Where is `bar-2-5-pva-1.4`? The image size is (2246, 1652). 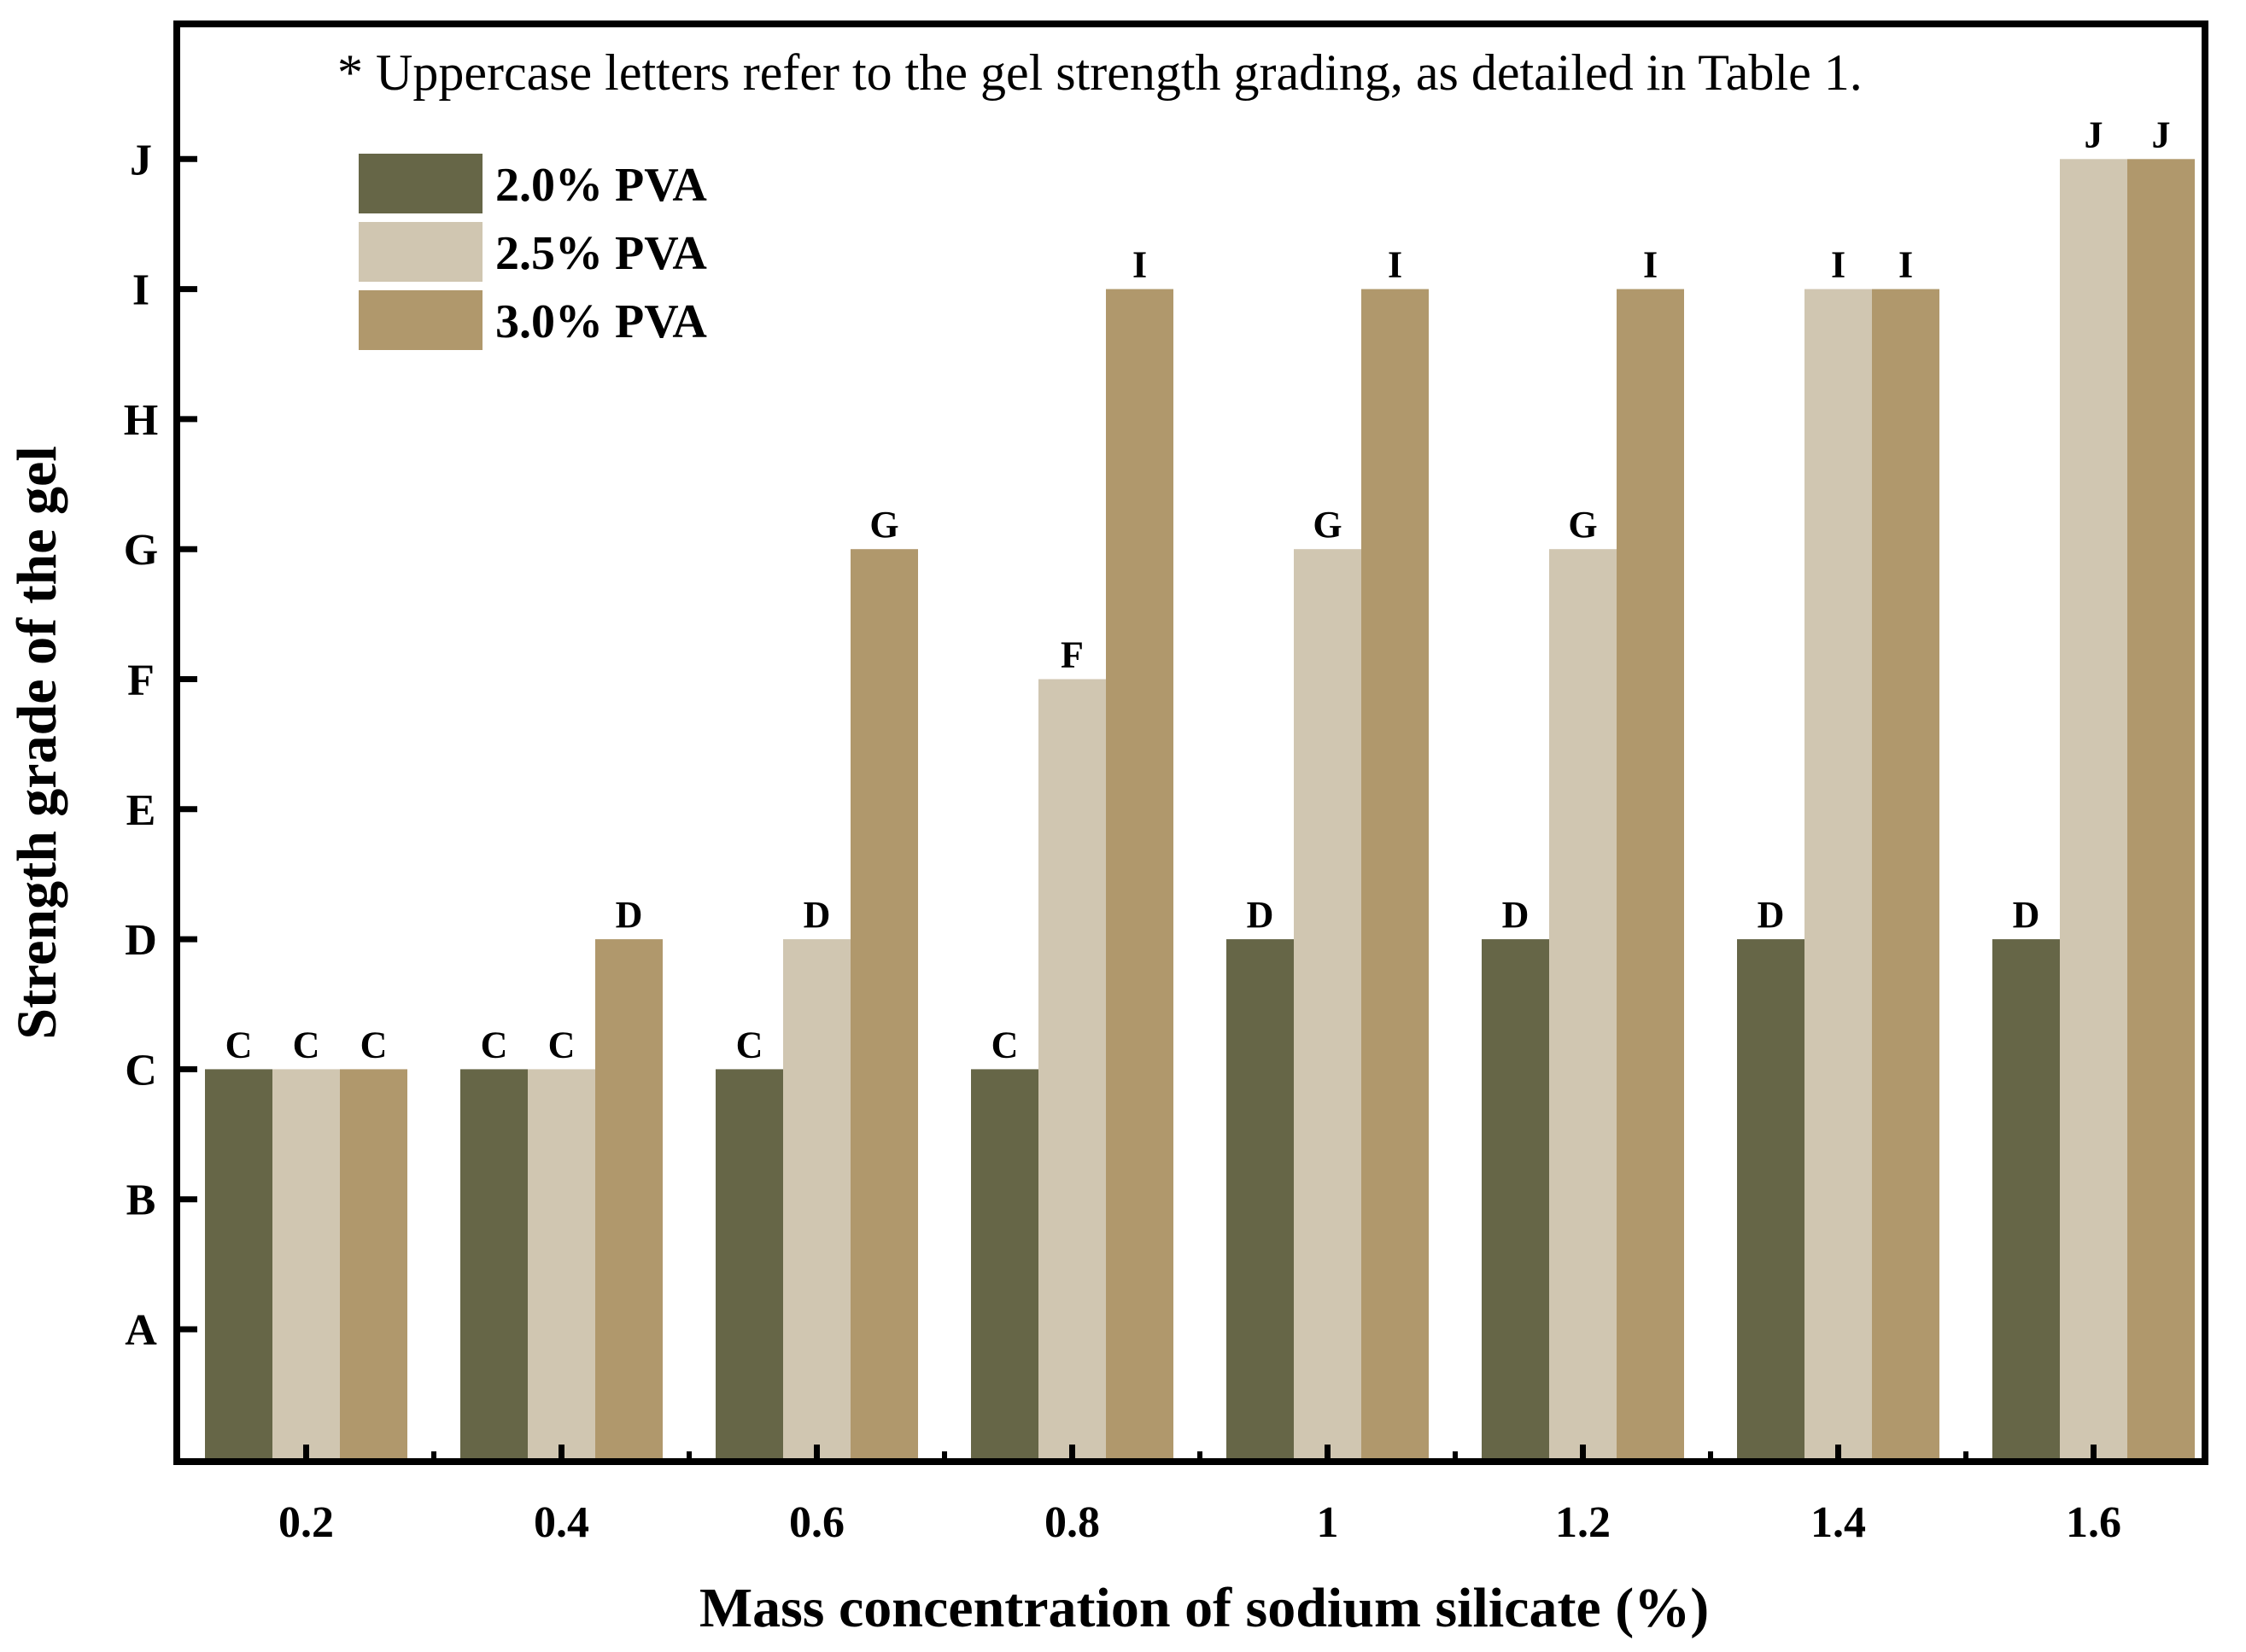
bar-2-5-pva-1.4 is located at coordinates (1838, 875).